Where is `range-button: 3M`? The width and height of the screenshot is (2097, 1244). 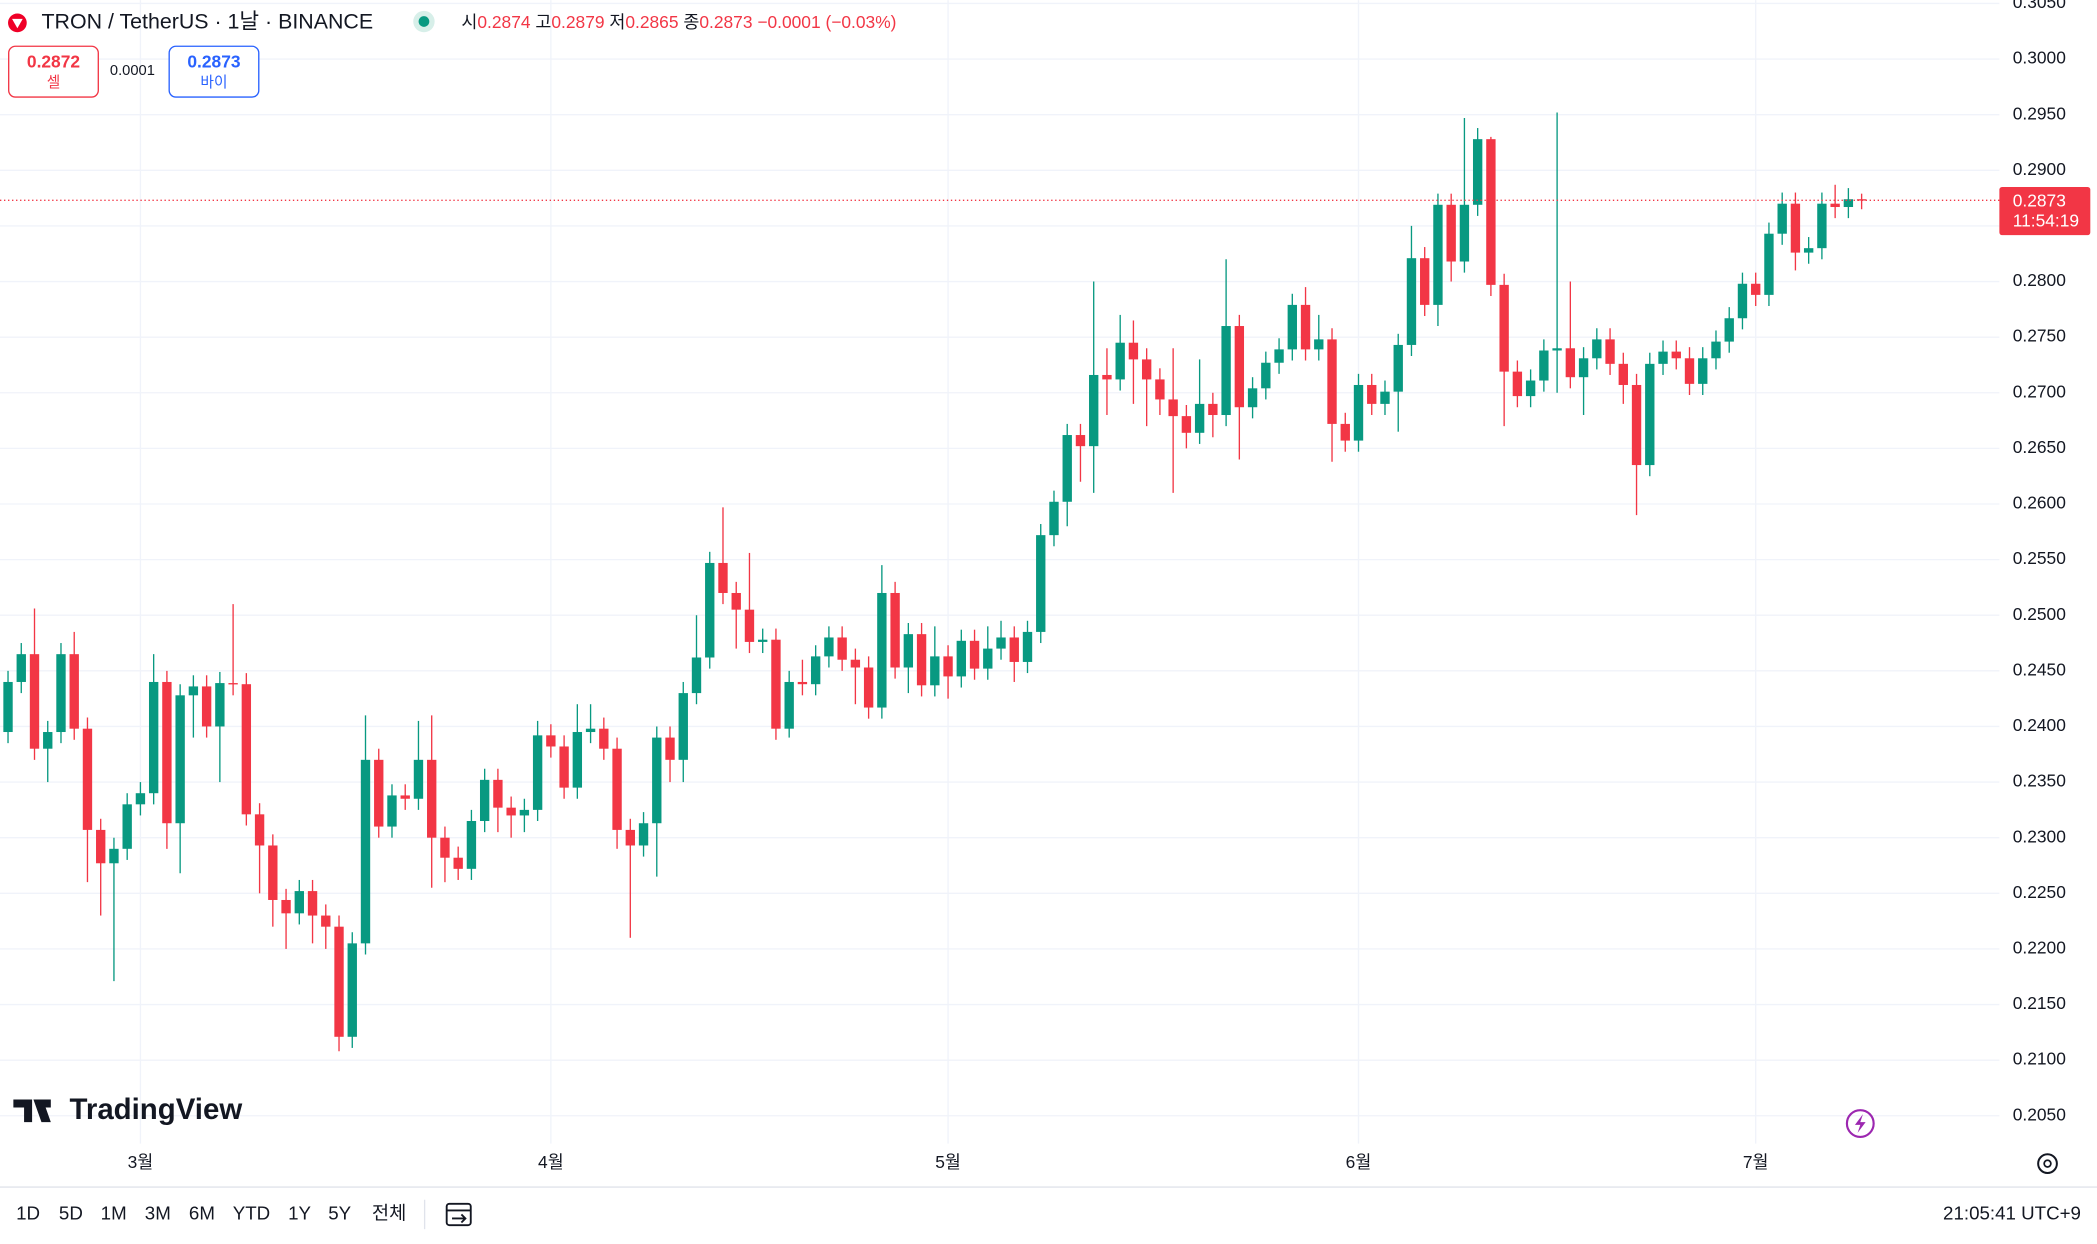 range-button: 3M is located at coordinates (158, 1212).